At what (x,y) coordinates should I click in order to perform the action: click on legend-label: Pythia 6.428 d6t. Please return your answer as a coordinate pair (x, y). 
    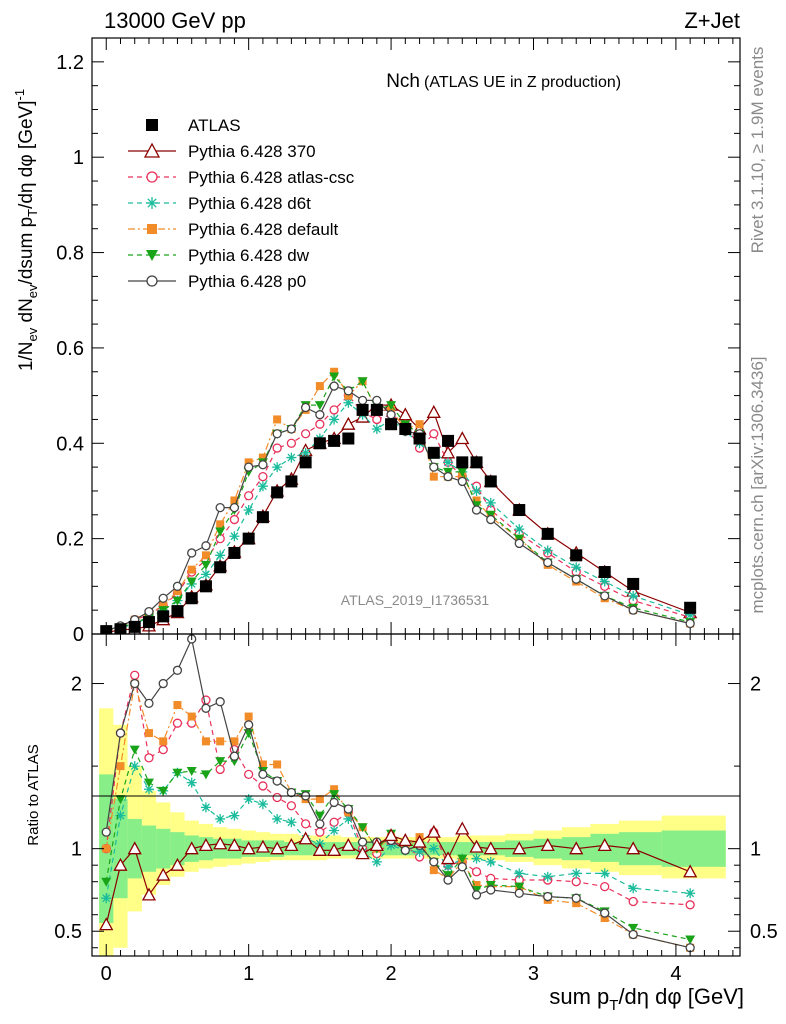
    Looking at the image, I should click on (249, 203).